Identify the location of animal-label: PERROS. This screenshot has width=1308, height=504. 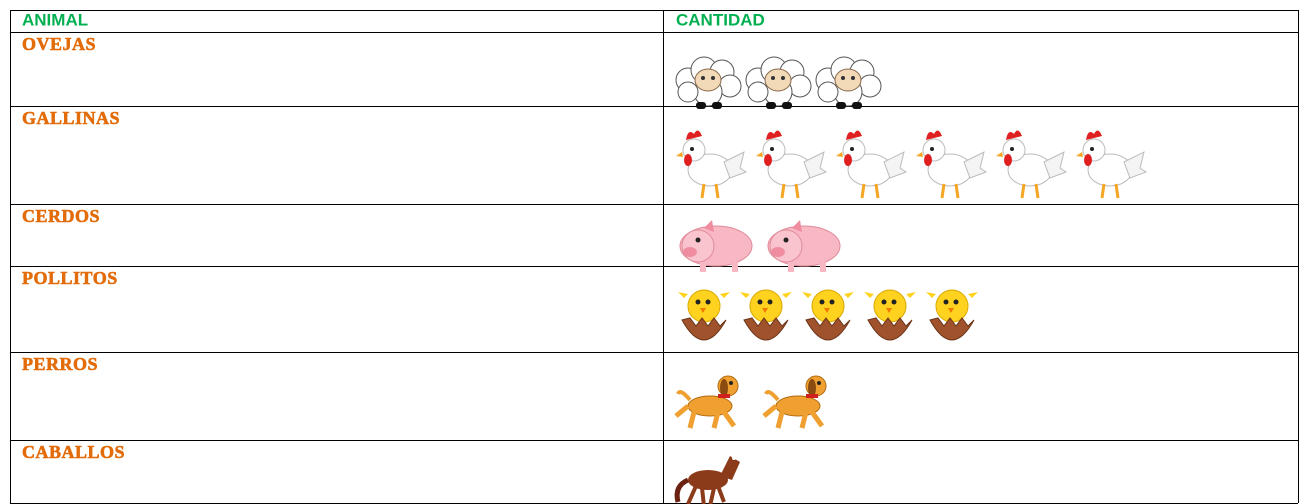
(60, 364).